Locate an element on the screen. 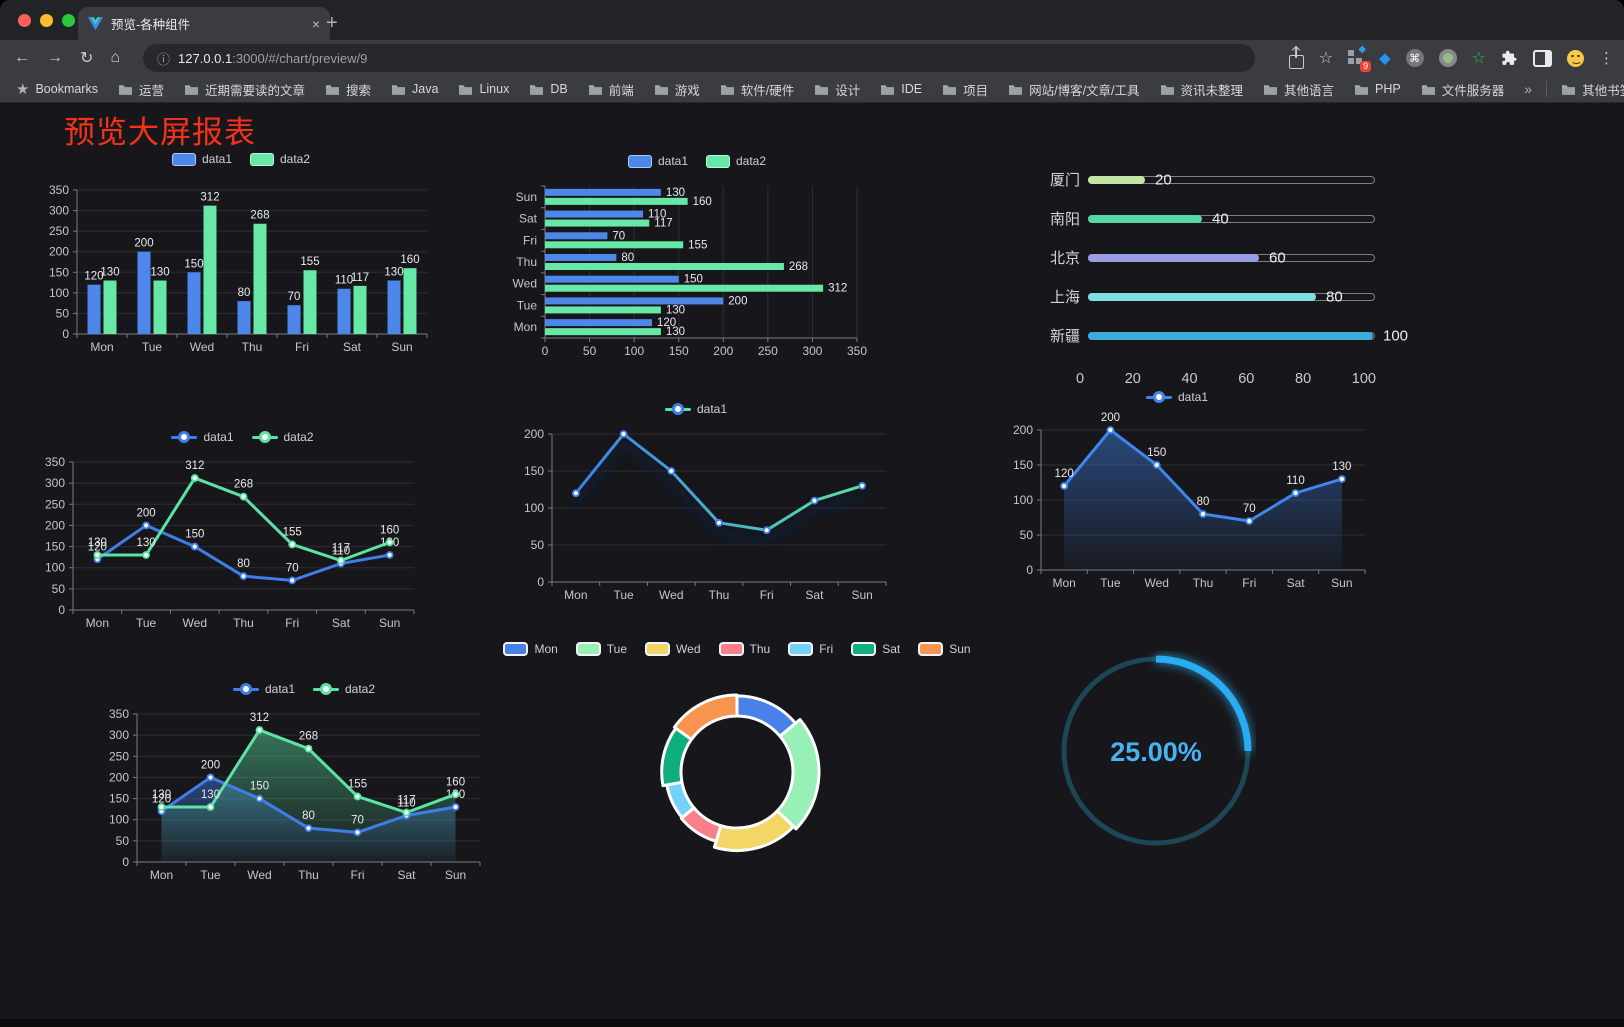 Image resolution: width=1624 pixels, height=1027 pixels. legend-item: Sun is located at coordinates (944, 649).